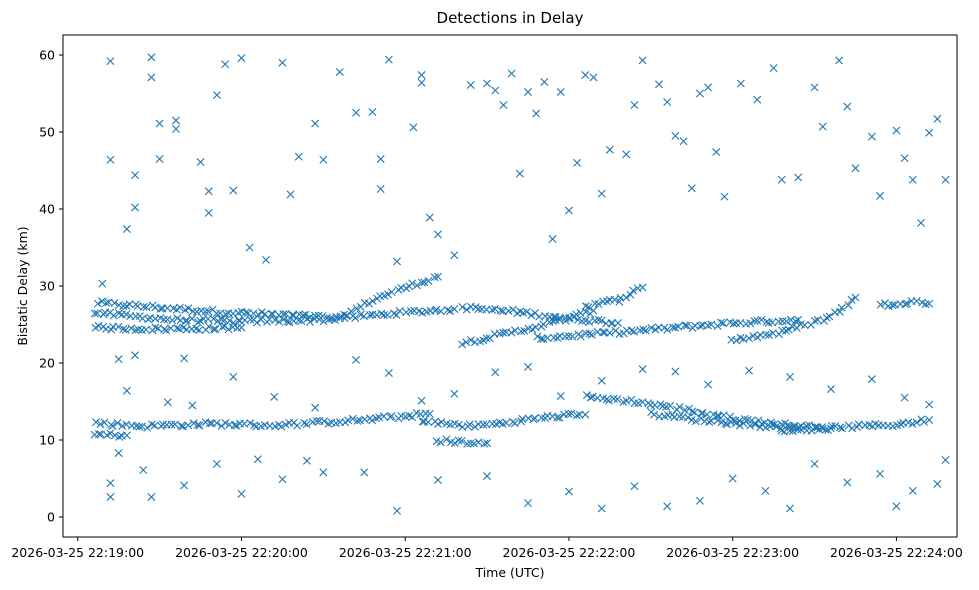  Describe the element at coordinates (510, 18) in the screenshot. I see `chart-title: Detections in Delay` at that location.